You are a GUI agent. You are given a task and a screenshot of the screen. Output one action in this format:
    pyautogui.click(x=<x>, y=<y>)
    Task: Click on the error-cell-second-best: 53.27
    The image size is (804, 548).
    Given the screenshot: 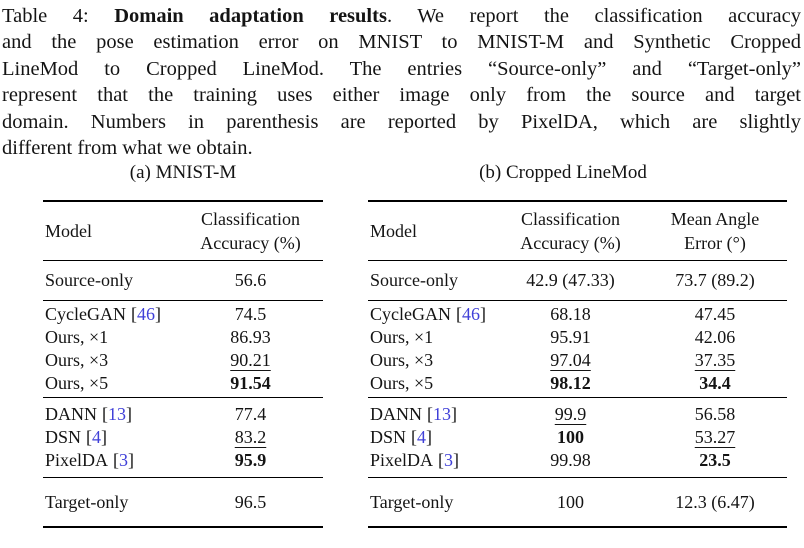 What is the action you would take?
    pyautogui.click(x=715, y=437)
    